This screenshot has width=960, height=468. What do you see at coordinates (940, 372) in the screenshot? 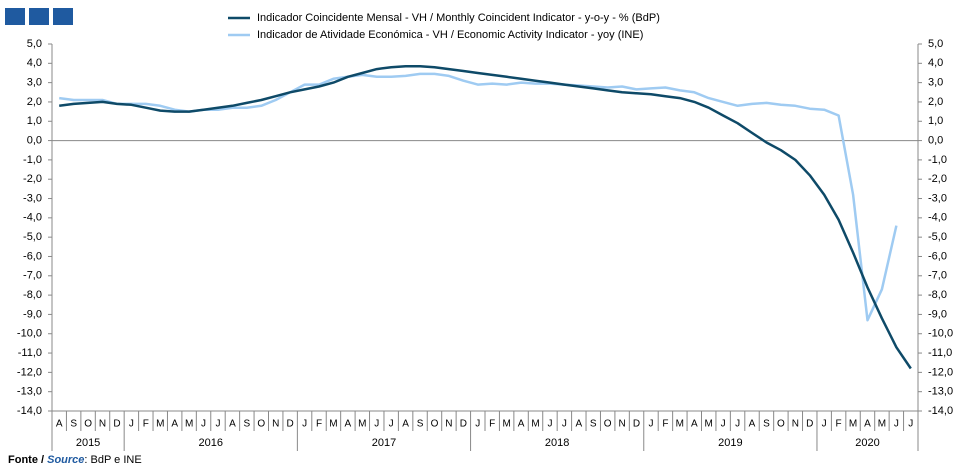
I see `y2-tick-label: -12,0` at bounding box center [940, 372].